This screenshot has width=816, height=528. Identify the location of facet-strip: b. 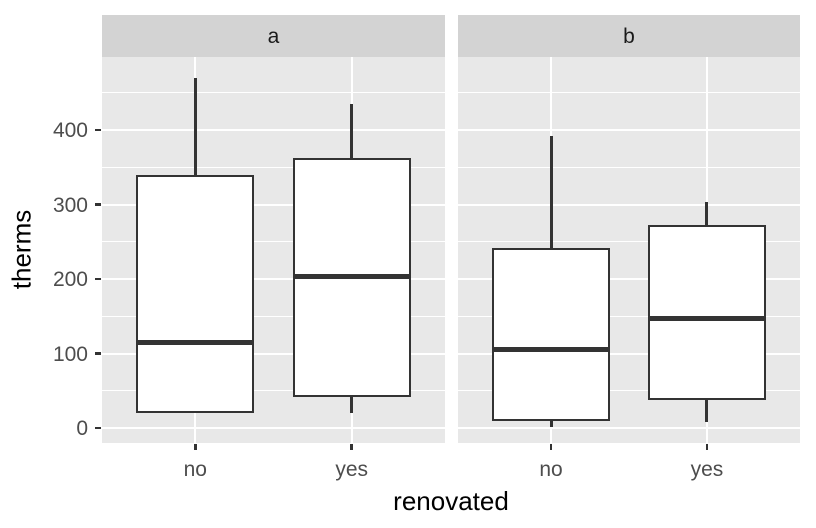
(629, 36).